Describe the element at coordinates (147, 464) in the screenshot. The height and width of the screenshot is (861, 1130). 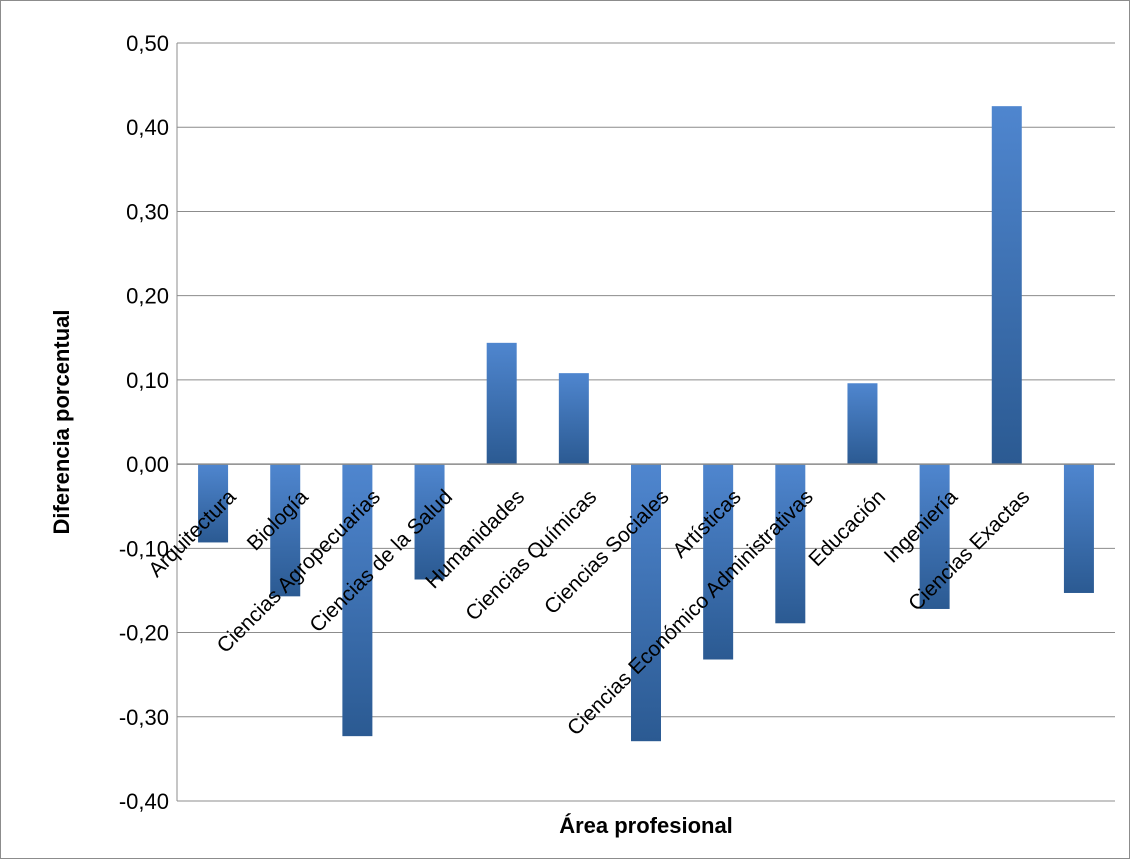
I see `y-tick-label: 0,00` at that location.